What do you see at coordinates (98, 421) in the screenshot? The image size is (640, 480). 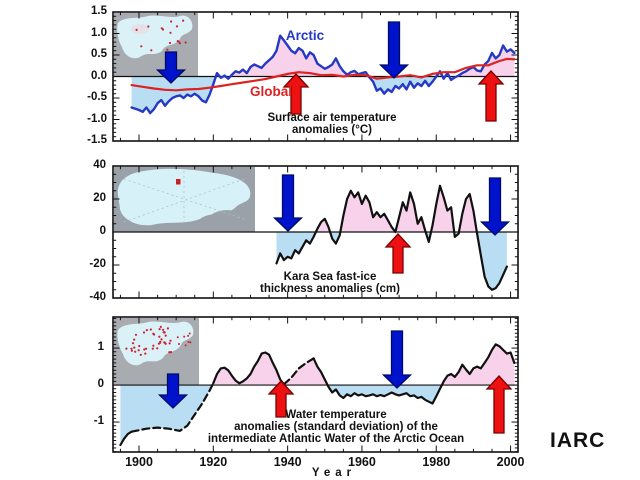 I see `y-tick-label: -1` at bounding box center [98, 421].